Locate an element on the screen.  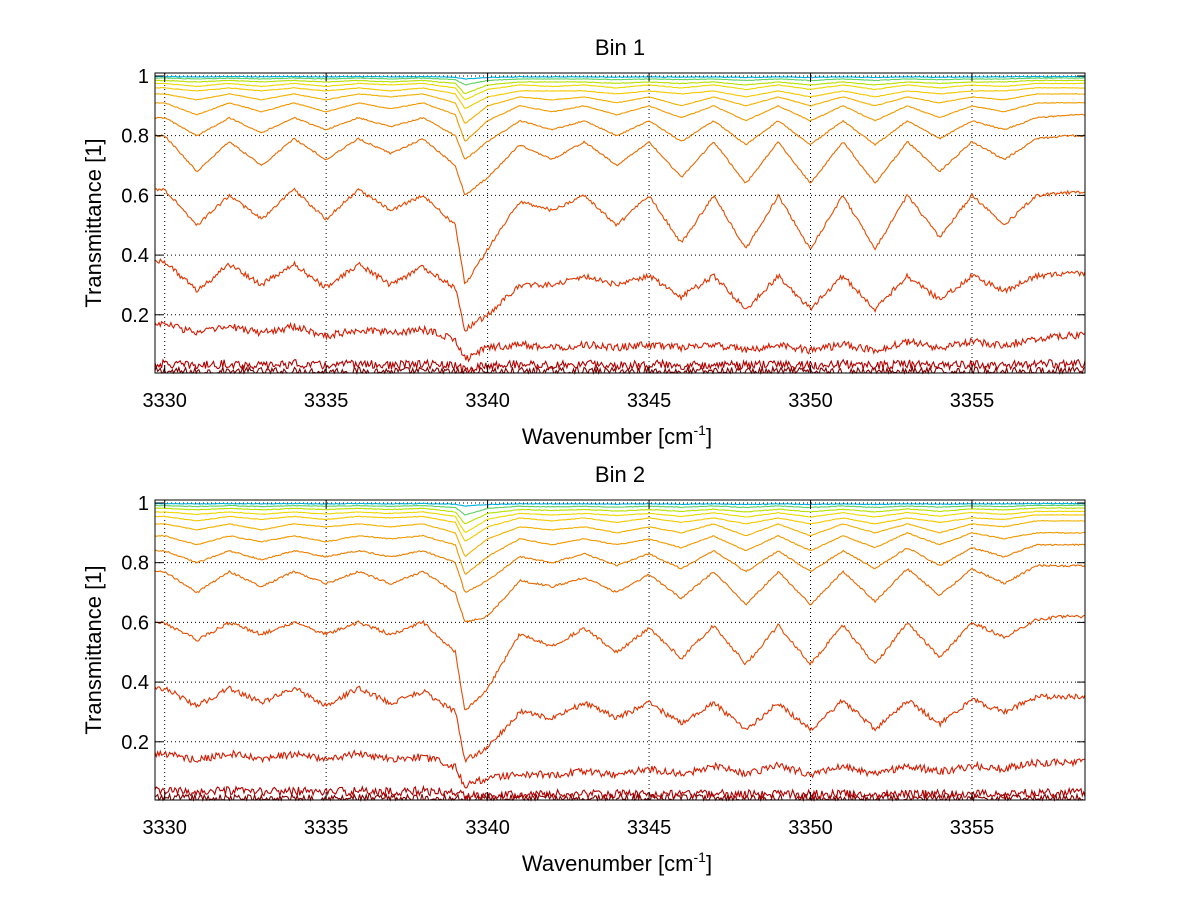
chart-title: Bin 1 is located at coordinates (620, 47).